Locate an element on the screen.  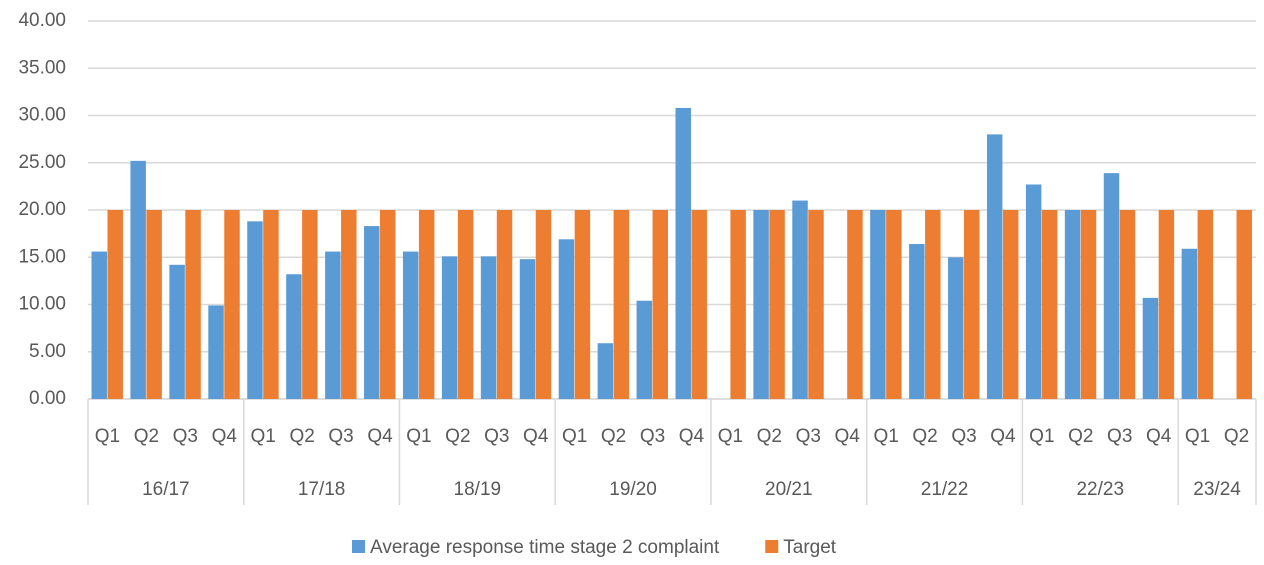
y-tick-label: 15.00 is located at coordinates (42, 256).